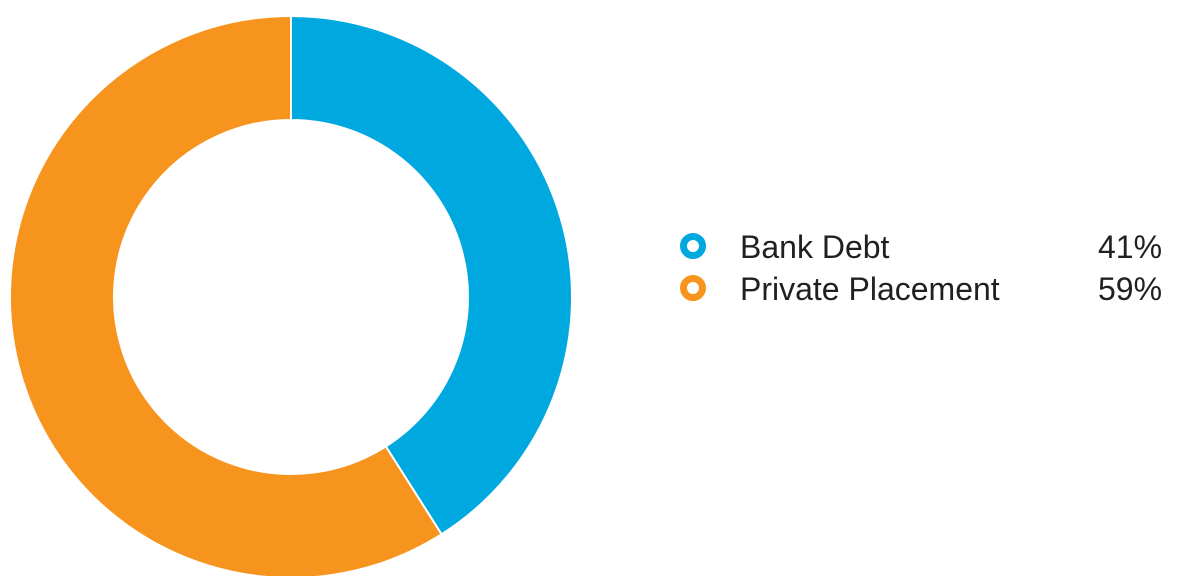  Describe the element at coordinates (693, 288) in the screenshot. I see `private-placement-marker-icon` at that location.